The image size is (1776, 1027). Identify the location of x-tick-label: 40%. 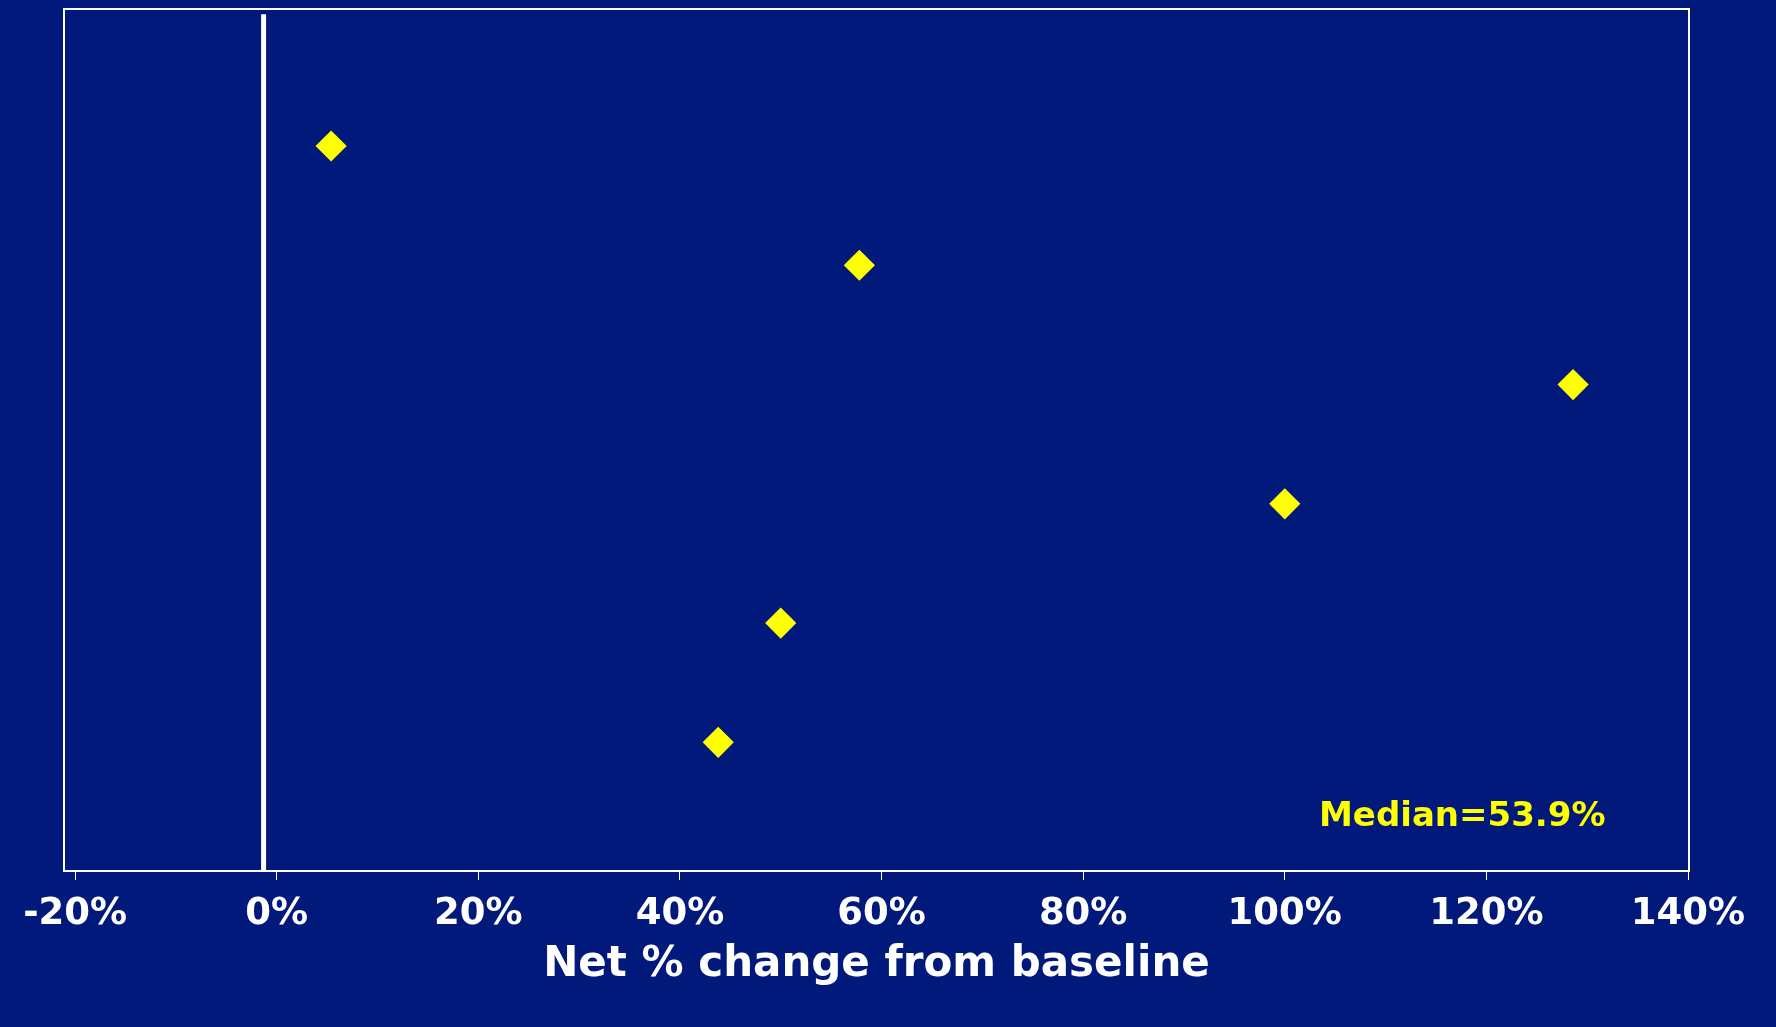
(680, 912).